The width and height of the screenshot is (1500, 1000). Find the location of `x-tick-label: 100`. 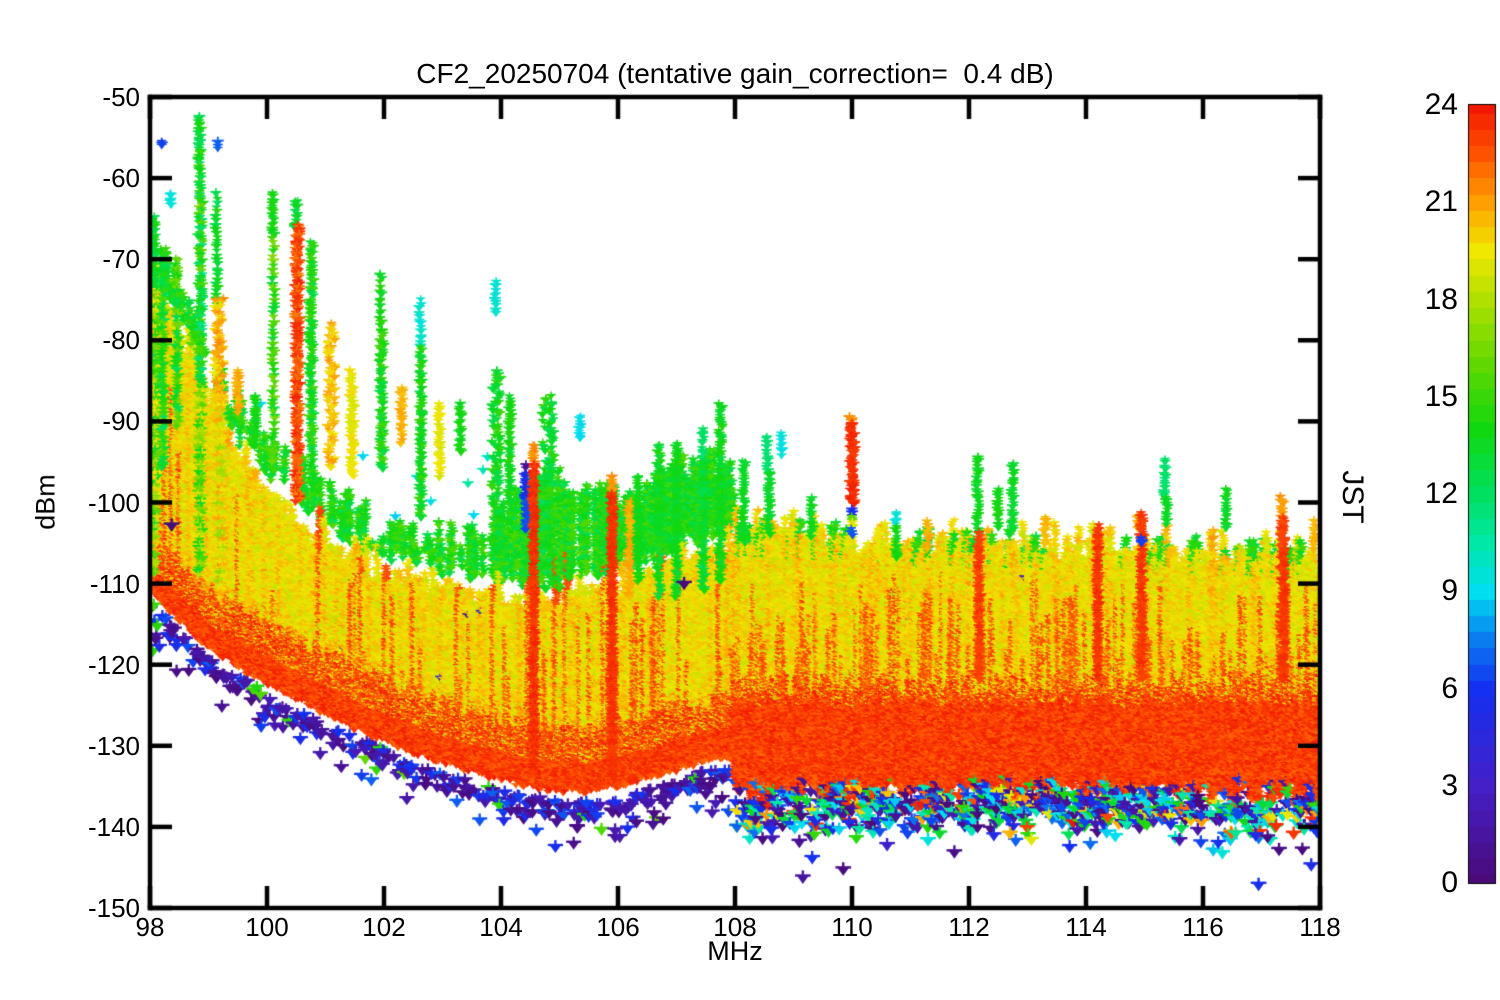

x-tick-label: 100 is located at coordinates (267, 927).